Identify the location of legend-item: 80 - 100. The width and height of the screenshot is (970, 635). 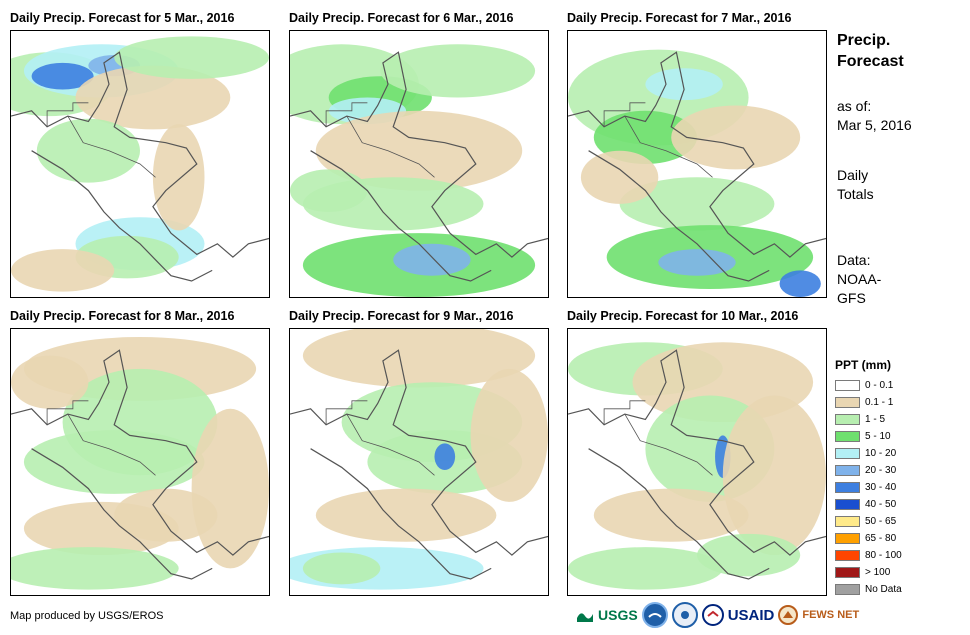
(868, 555).